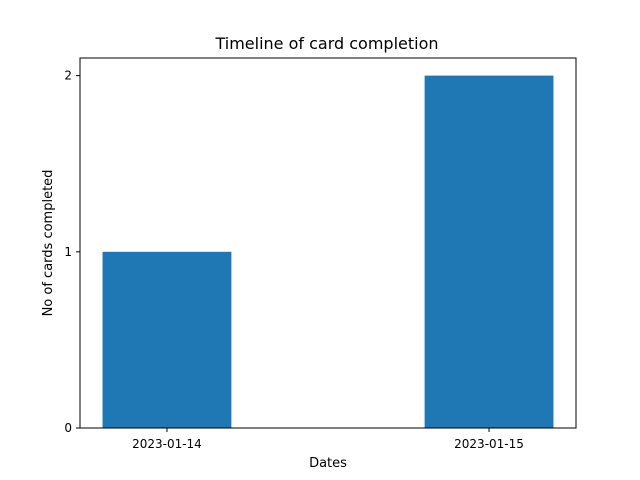  I want to click on y-tick-label: 1, so click(68, 252).